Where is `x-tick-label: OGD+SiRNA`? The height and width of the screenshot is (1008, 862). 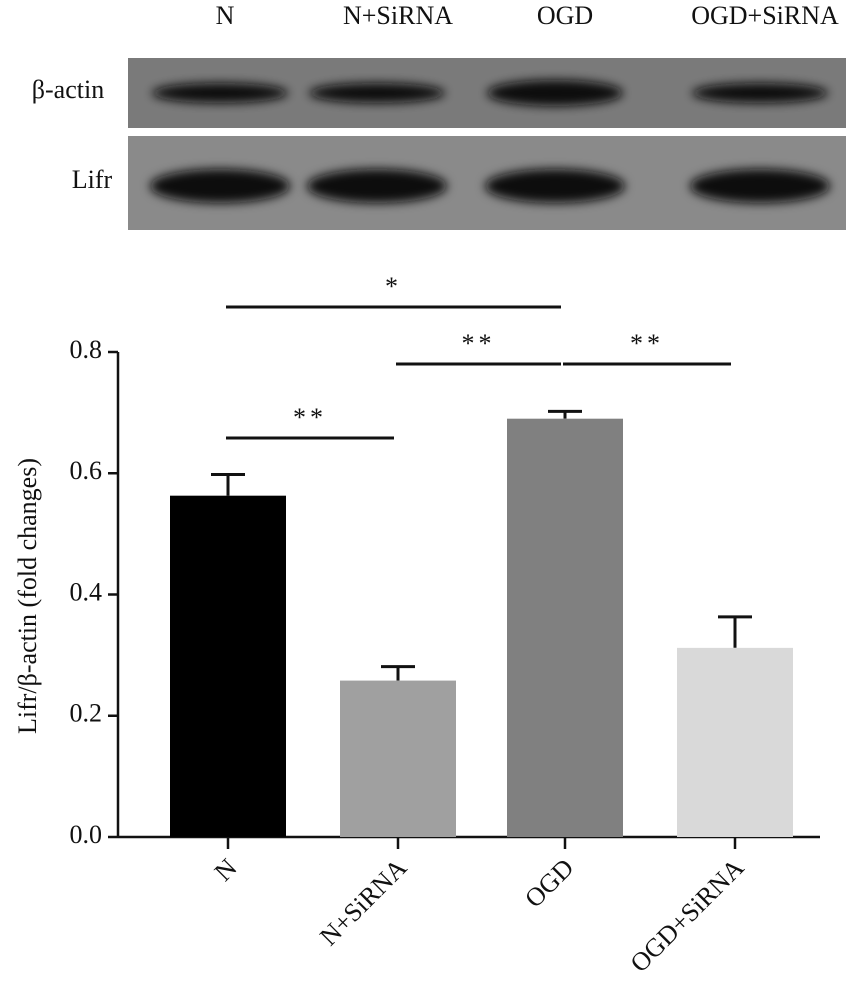 x-tick-label: OGD+SiRNA is located at coordinates (687, 915).